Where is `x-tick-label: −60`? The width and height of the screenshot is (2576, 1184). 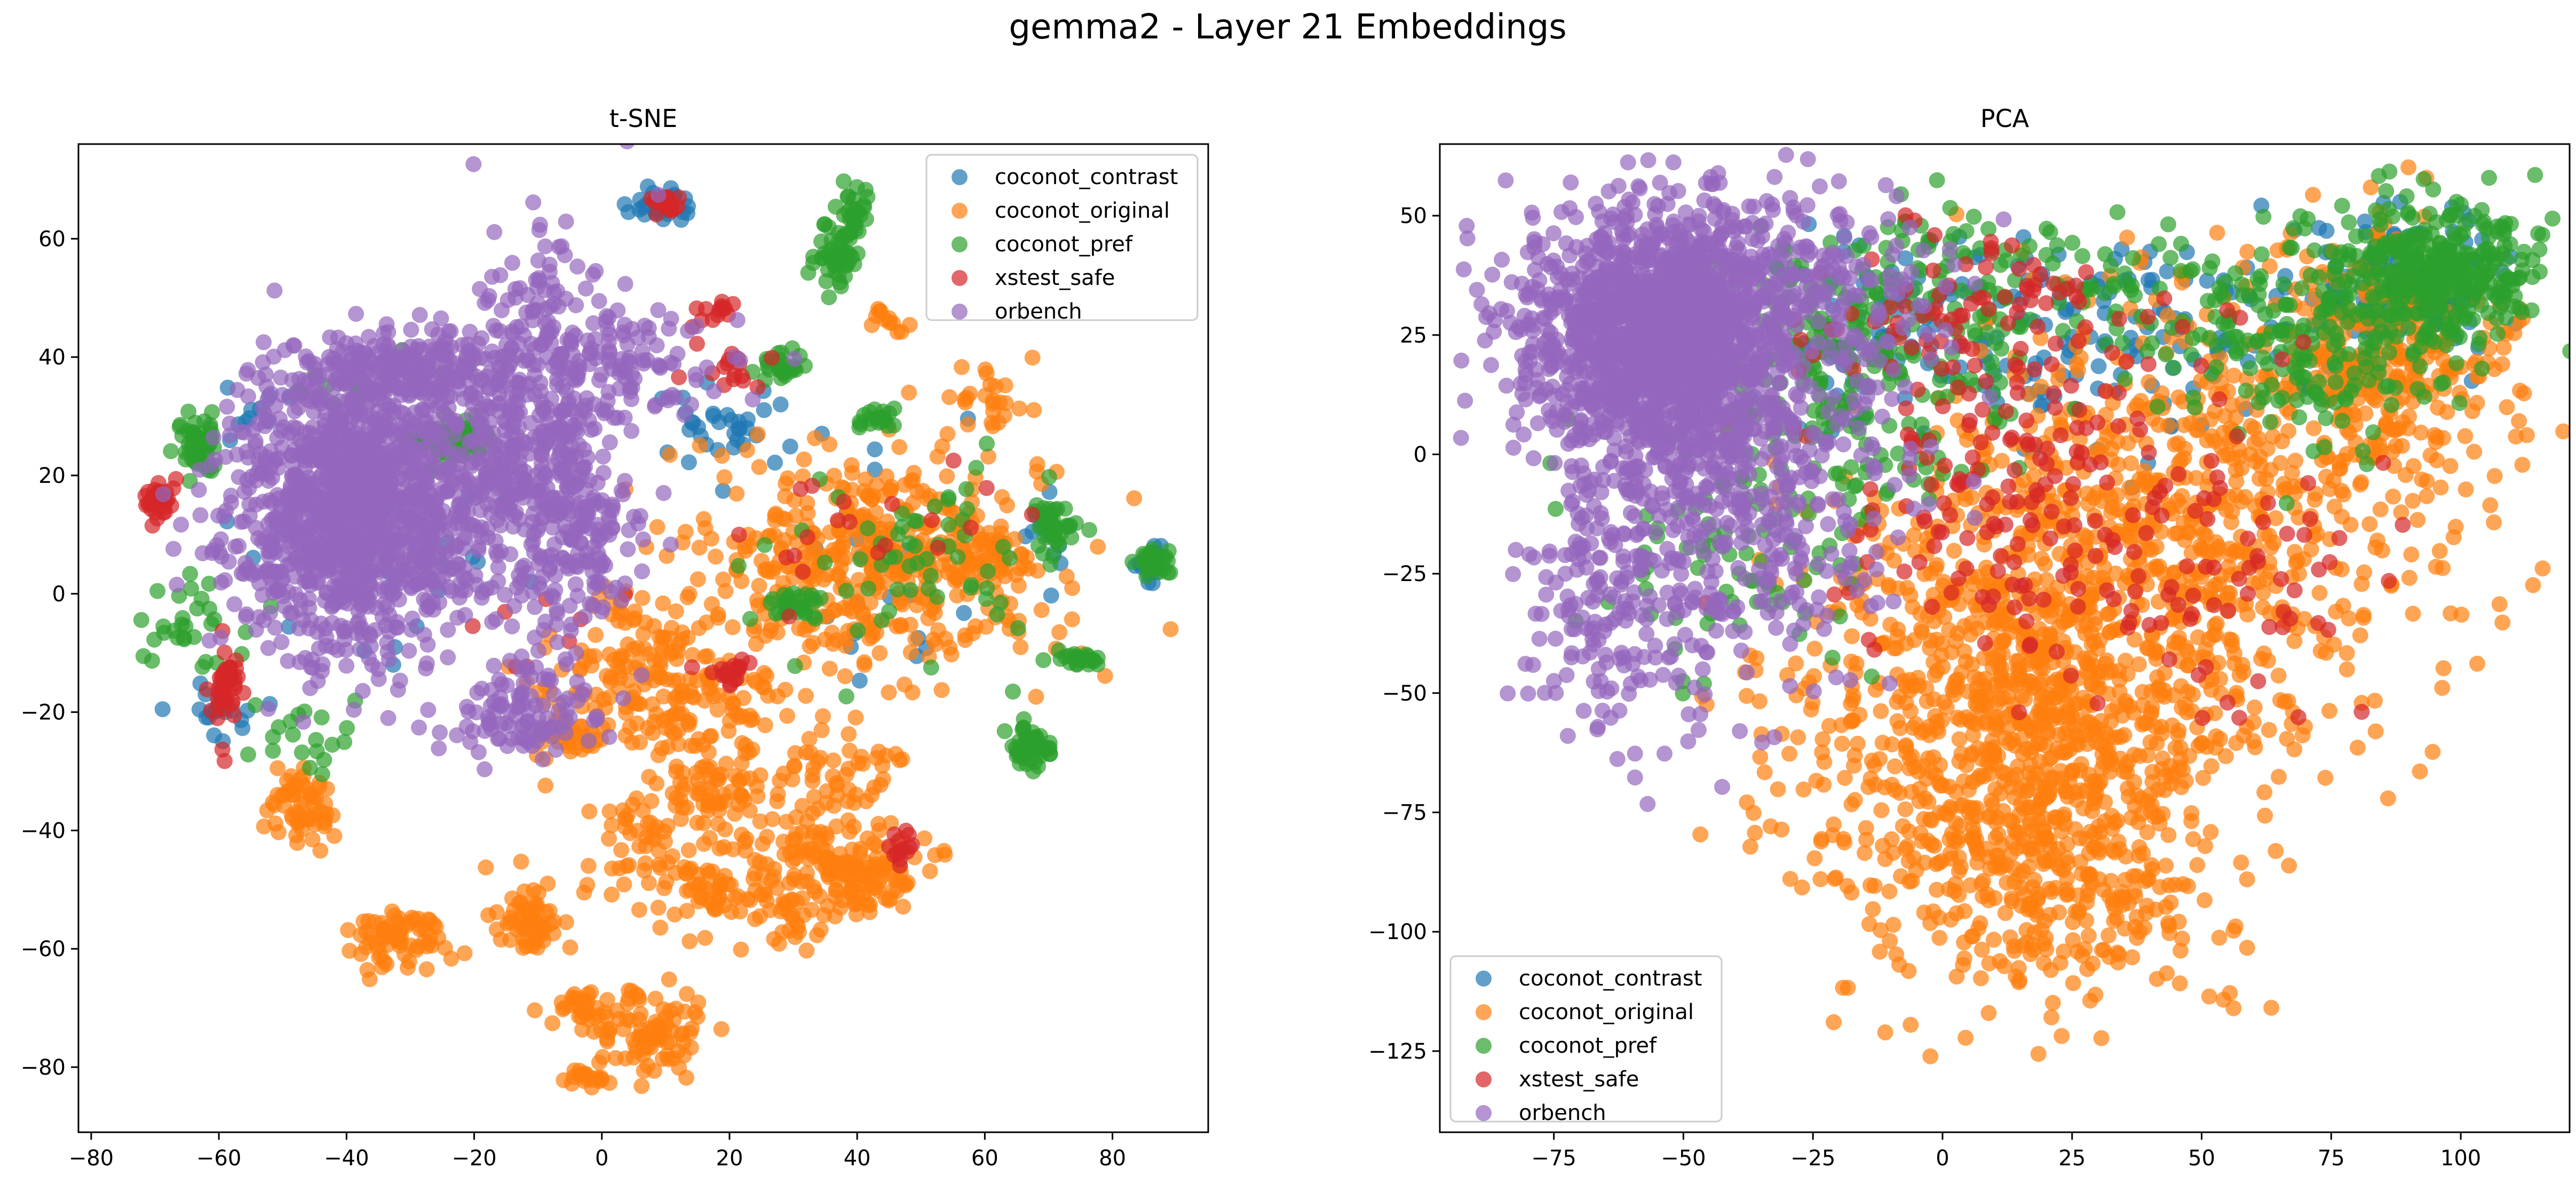
x-tick-label: −60 is located at coordinates (219, 1158).